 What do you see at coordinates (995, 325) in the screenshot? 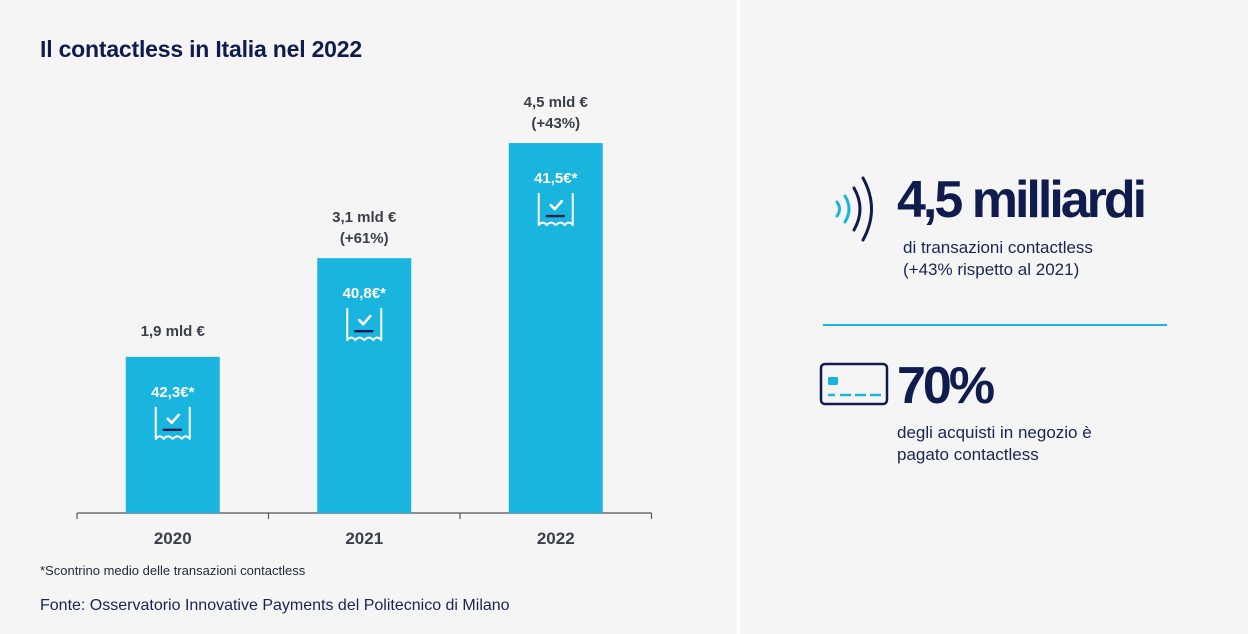
I see `stats-separator` at bounding box center [995, 325].